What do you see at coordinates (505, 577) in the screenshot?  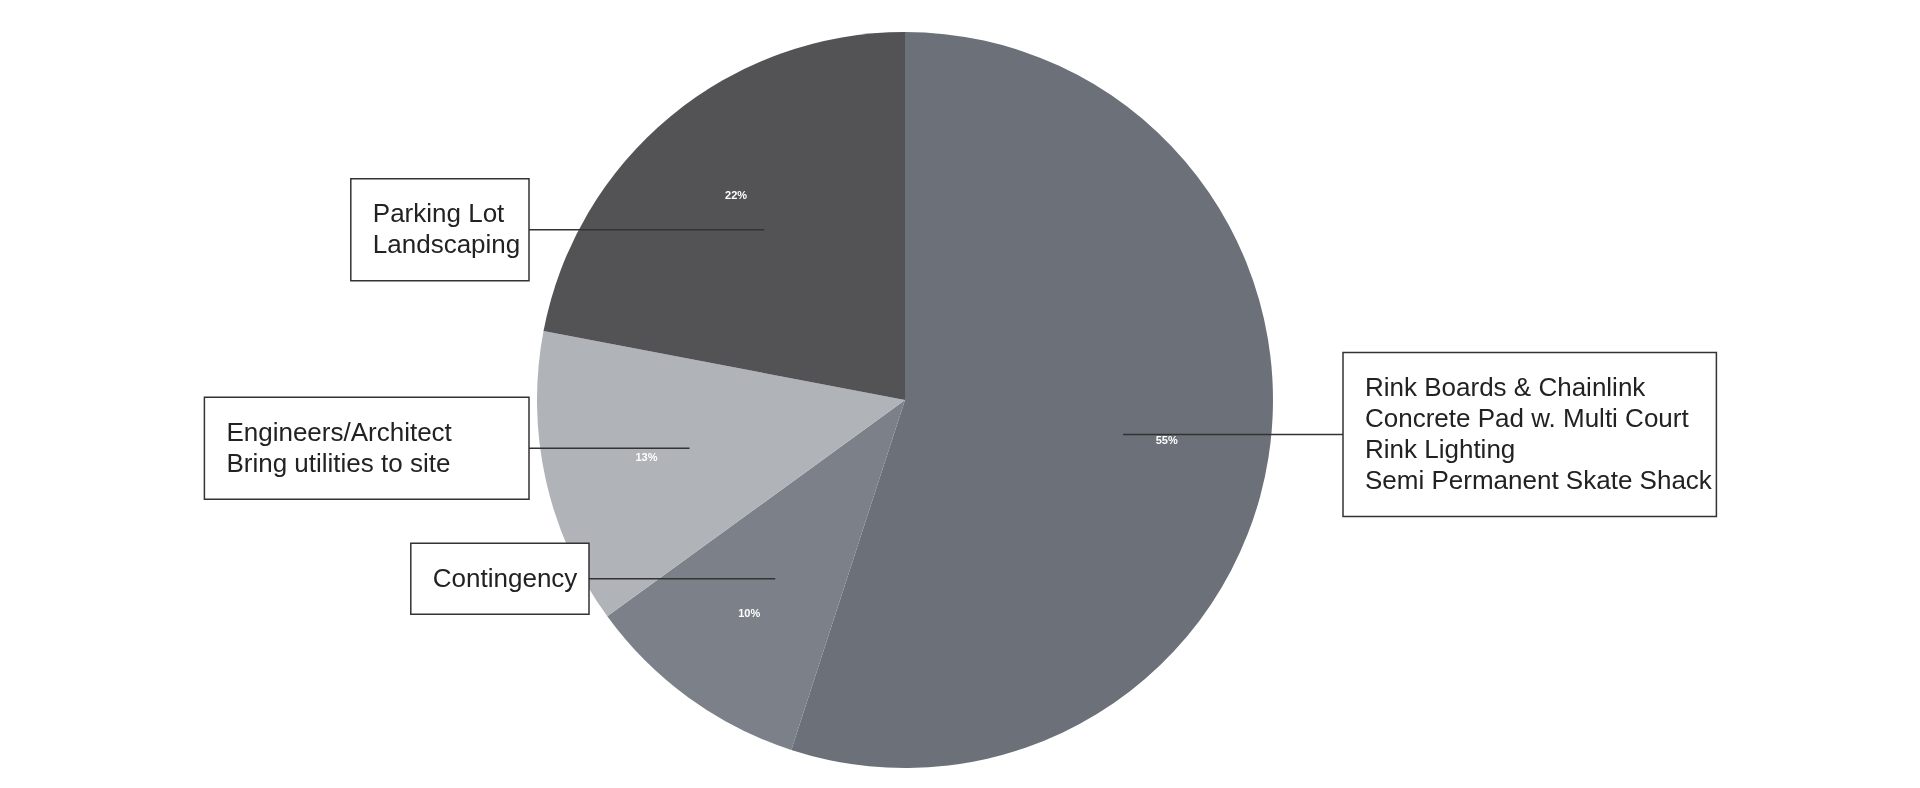 I see `slice-label: Contingency` at bounding box center [505, 577].